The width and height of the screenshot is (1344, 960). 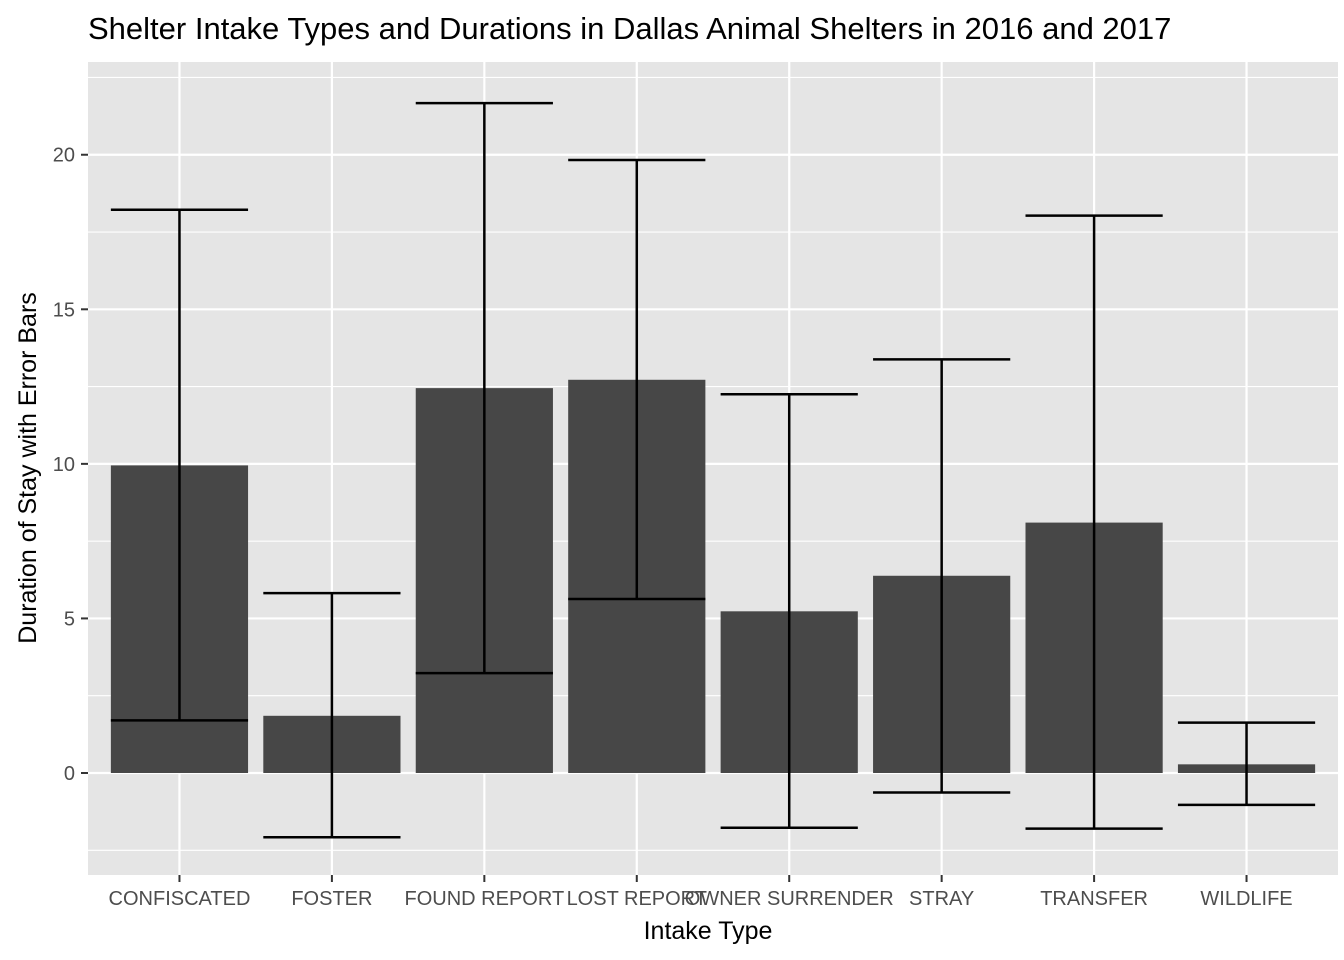 I want to click on y-tick-label: 20, so click(x=64, y=156).